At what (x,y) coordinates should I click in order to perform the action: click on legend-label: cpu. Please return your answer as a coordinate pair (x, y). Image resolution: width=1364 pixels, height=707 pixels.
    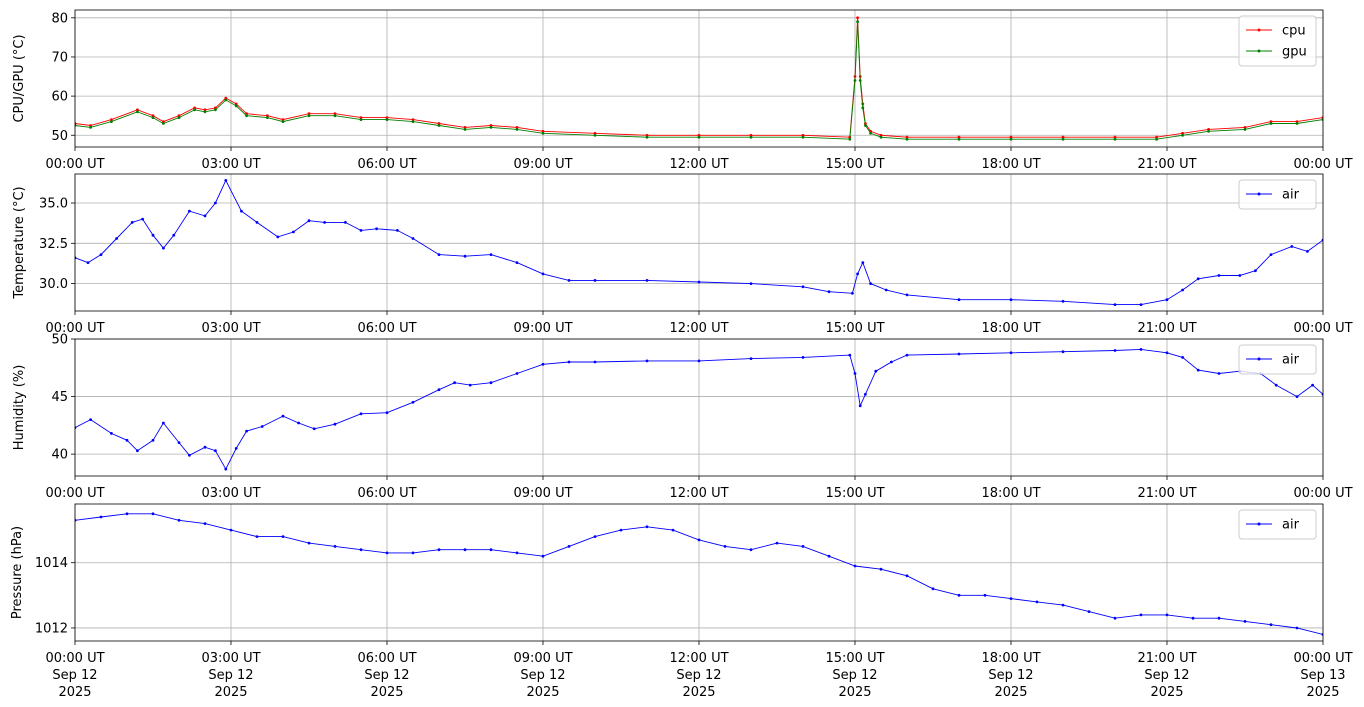
    Looking at the image, I should click on (1294, 31).